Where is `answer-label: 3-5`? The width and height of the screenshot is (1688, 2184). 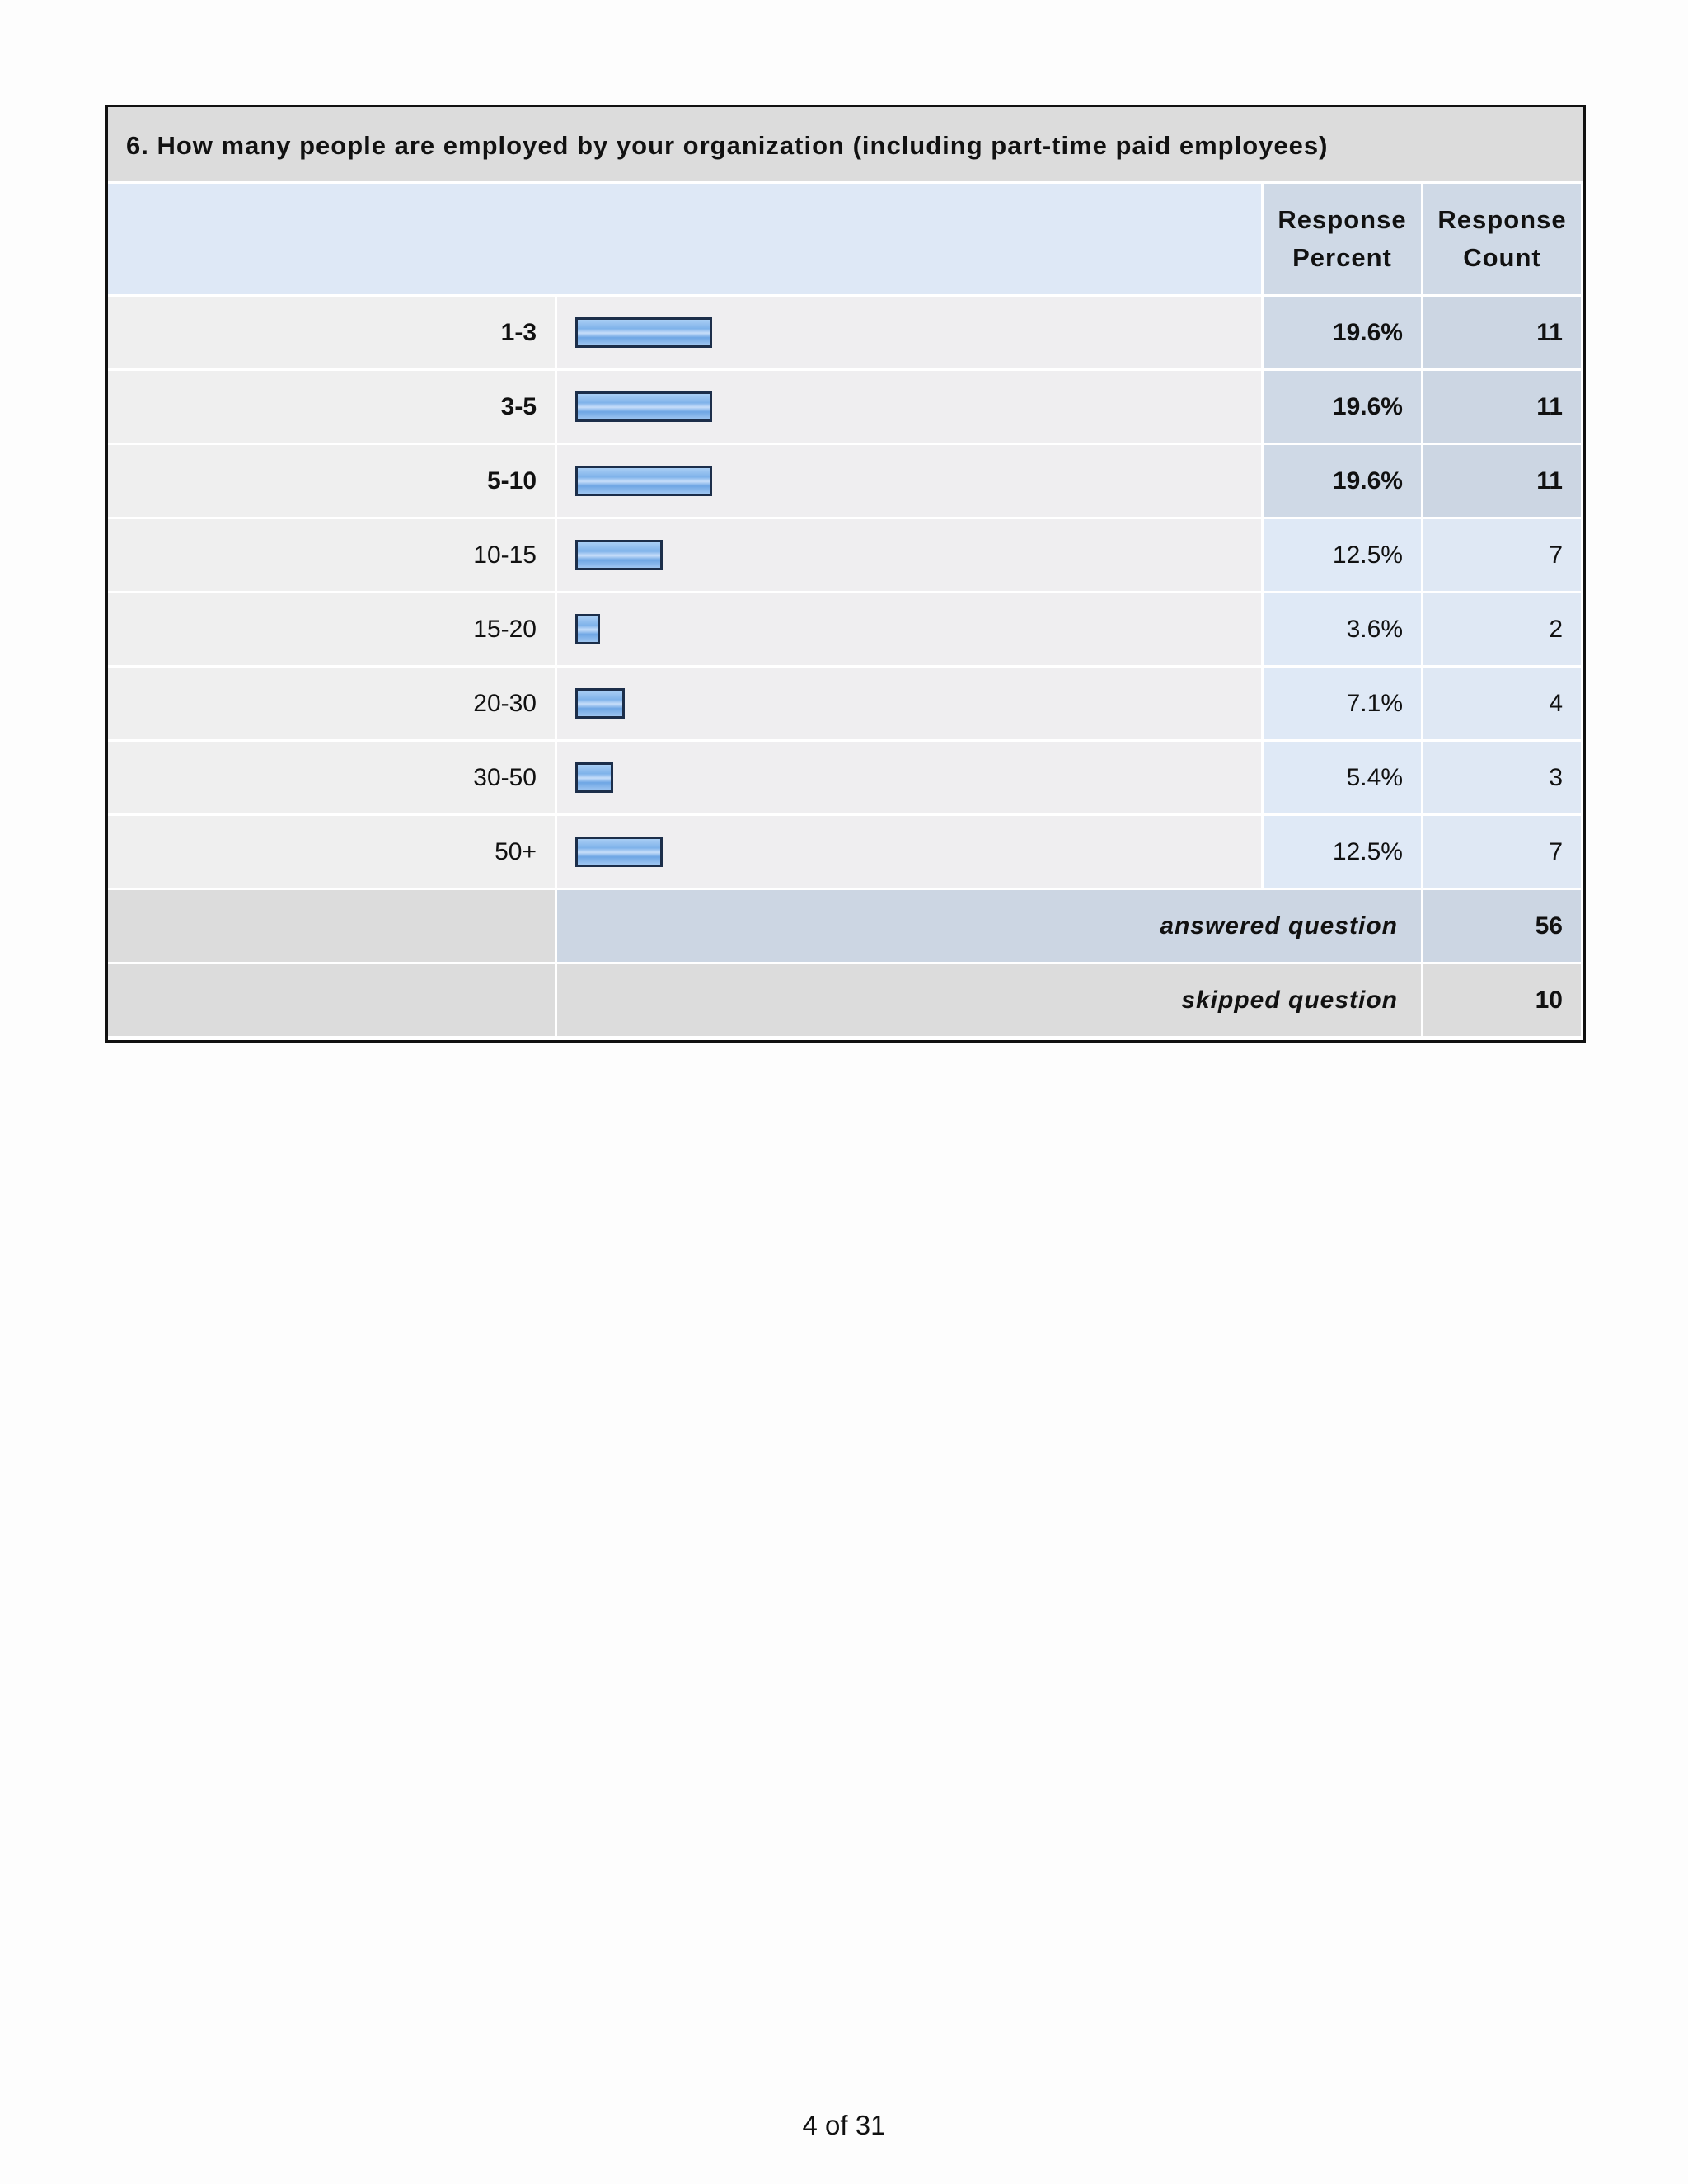 answer-label: 3-5 is located at coordinates (332, 408).